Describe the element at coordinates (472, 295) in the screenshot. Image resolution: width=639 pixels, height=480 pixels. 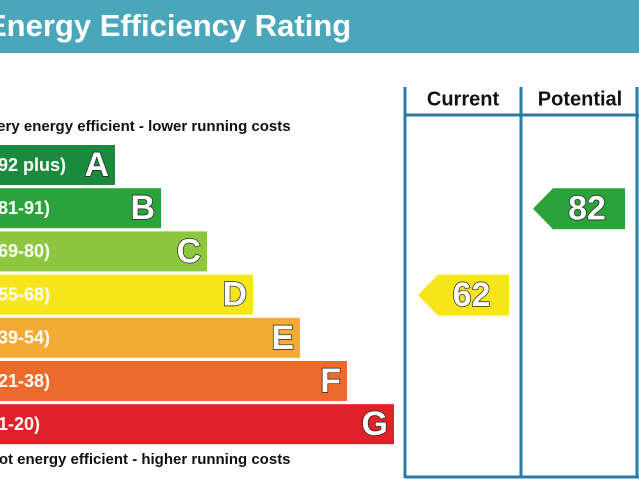
I see `rating-value: 62` at that location.